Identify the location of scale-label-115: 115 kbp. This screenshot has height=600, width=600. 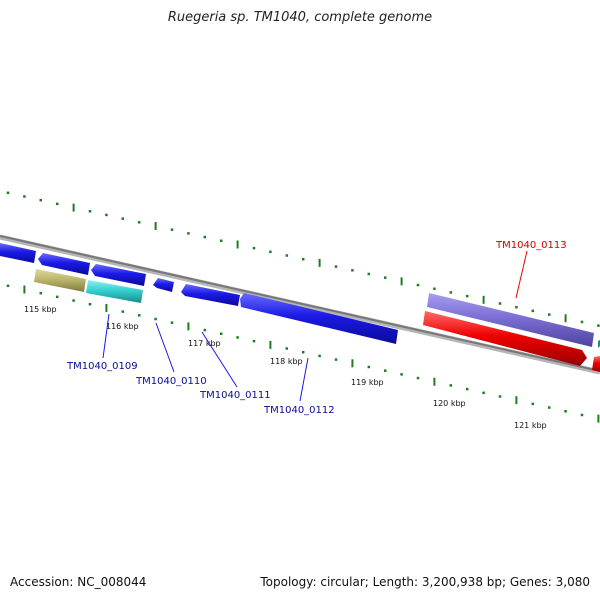
(40, 309).